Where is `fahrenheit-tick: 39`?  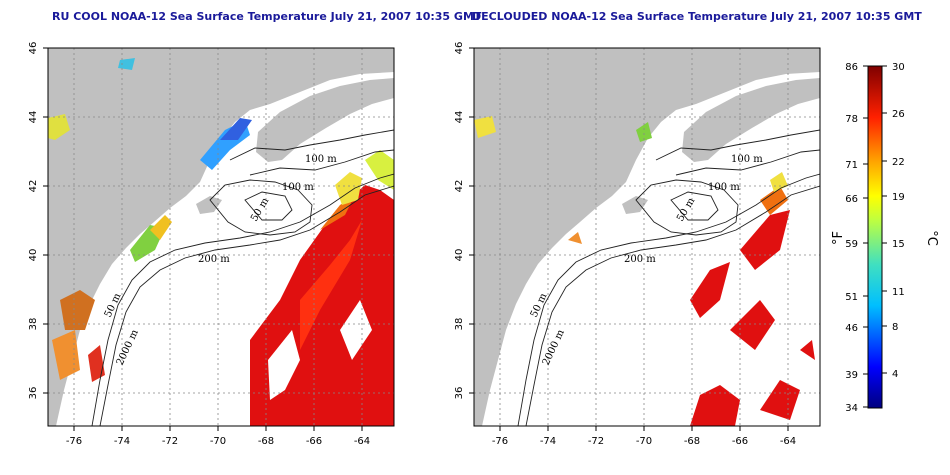
fahrenheit-tick: 39 is located at coordinates (851, 375).